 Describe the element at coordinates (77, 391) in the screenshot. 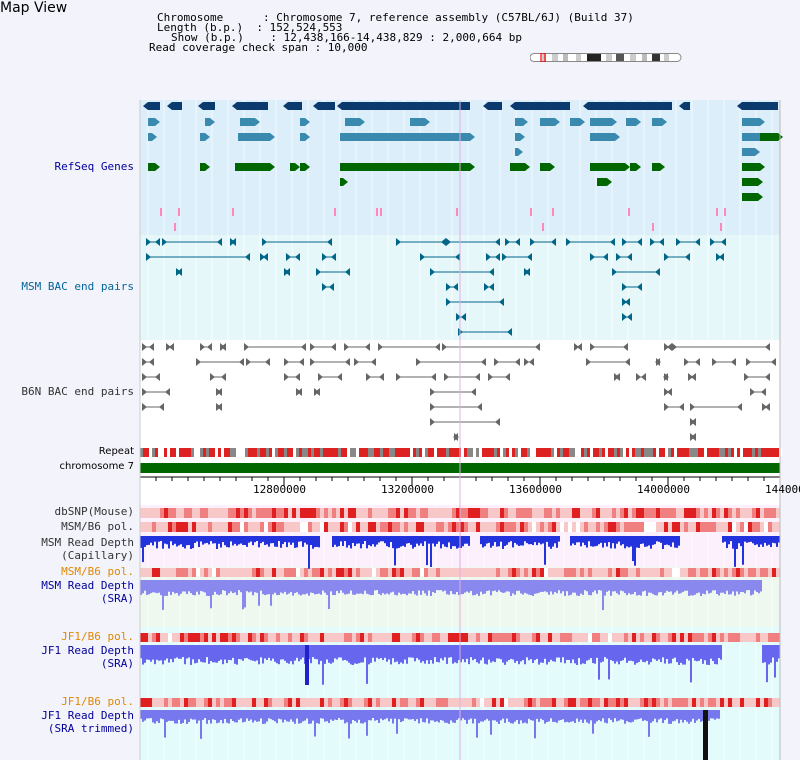

I see `label-b6n-bac: B6N BAC end pairs` at that location.